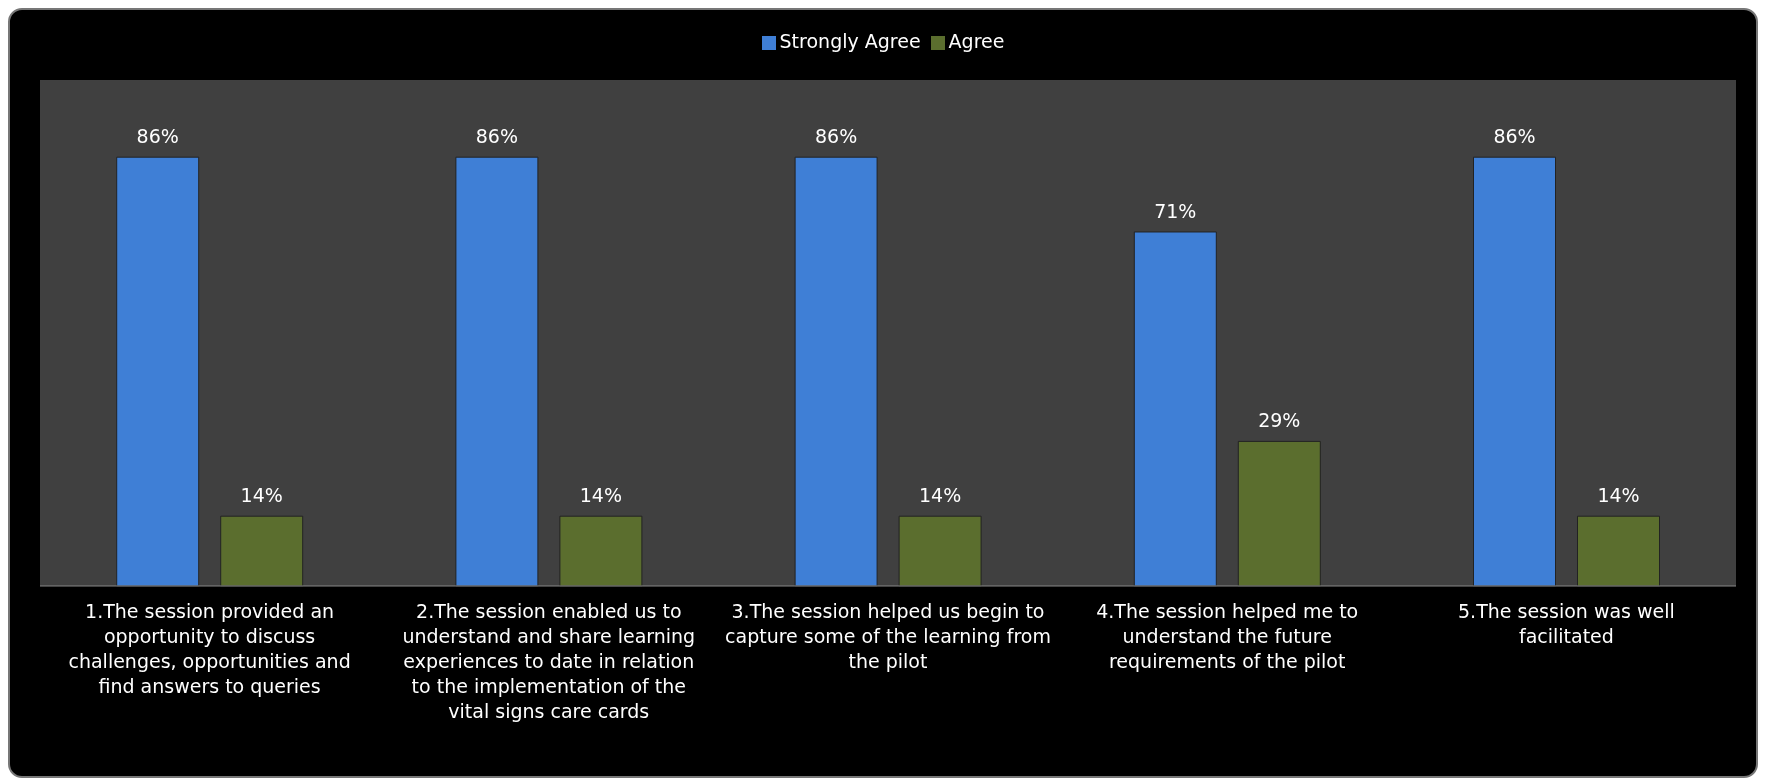 This screenshot has width=1771, height=784. What do you see at coordinates (209, 648) in the screenshot?
I see `x-tick-label: 1.The session provided an opportunity to discuss challenges, opportunities and find answers to queries` at bounding box center [209, 648].